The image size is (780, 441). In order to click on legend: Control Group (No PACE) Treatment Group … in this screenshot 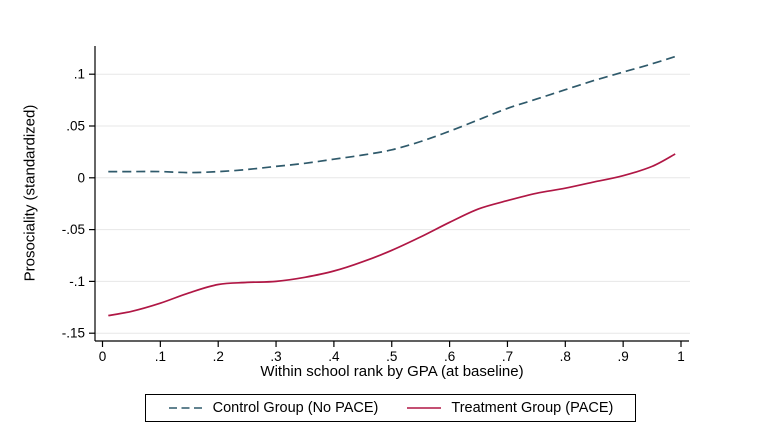, I will do `click(390, 408)`.